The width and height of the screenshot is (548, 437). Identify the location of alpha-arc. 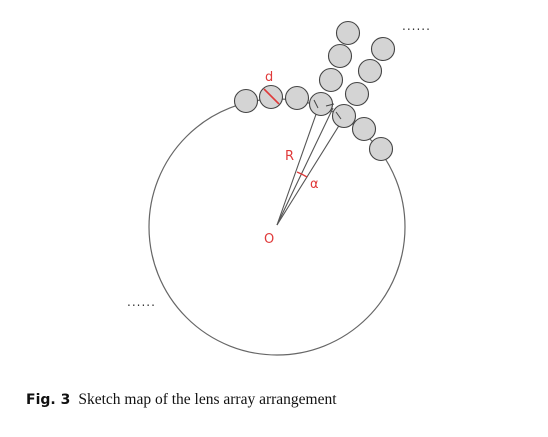
(302, 174).